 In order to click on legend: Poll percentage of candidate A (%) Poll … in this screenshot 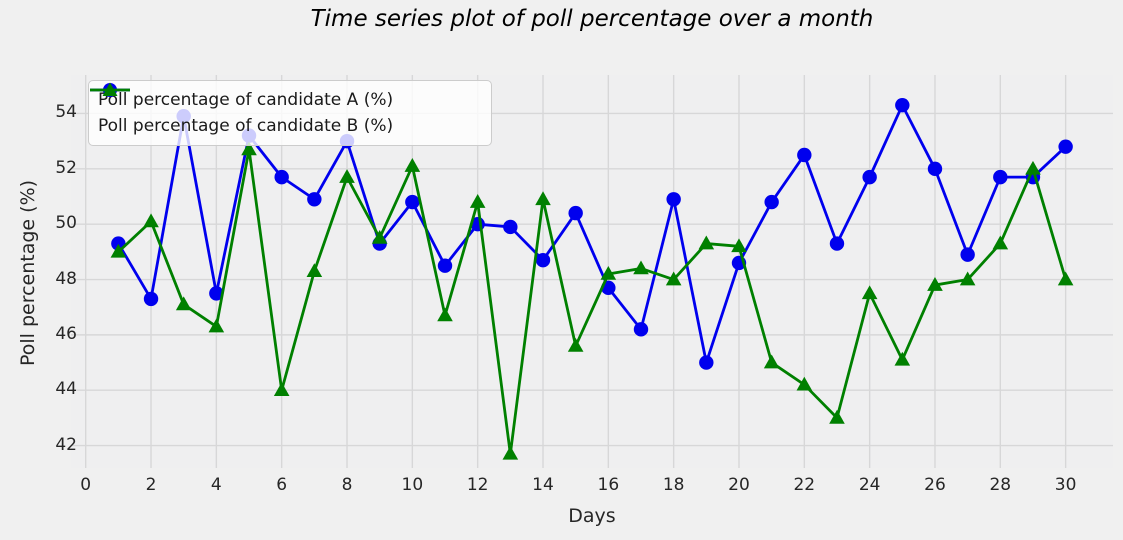, I will do `click(290, 113)`.